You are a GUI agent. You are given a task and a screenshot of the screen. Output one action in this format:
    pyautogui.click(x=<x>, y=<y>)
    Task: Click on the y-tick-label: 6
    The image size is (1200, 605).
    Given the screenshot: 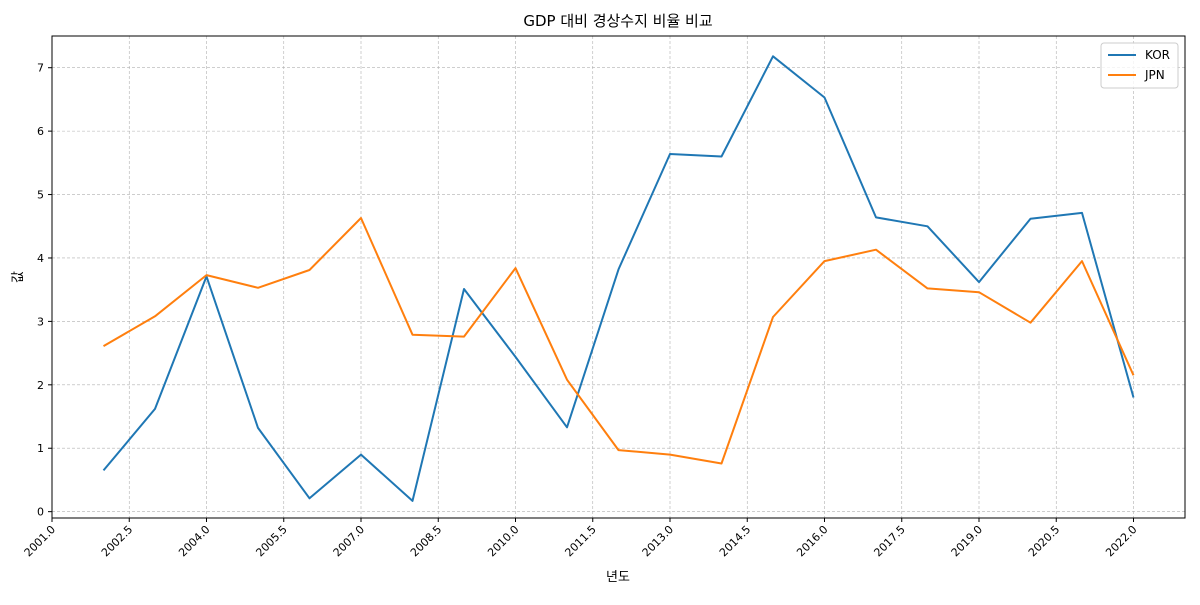 What is the action you would take?
    pyautogui.click(x=40, y=131)
    